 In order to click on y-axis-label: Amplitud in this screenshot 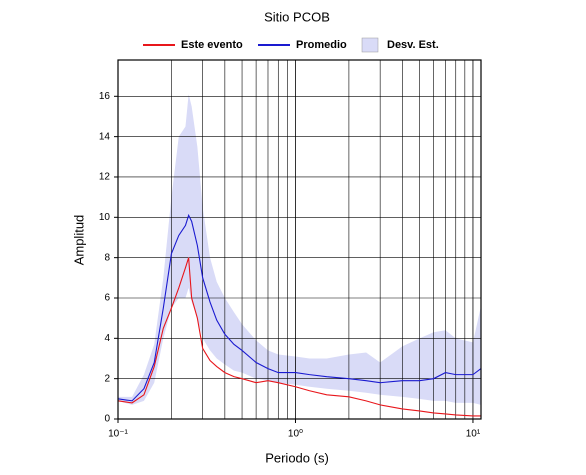, I will do `click(78, 240)`.